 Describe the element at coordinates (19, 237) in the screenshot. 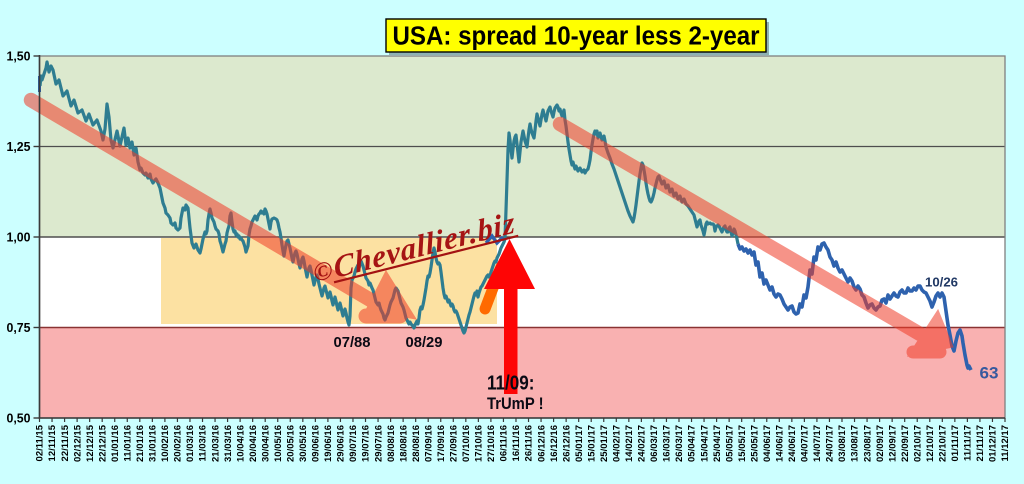

I see `svg-text: 1,00` at that location.